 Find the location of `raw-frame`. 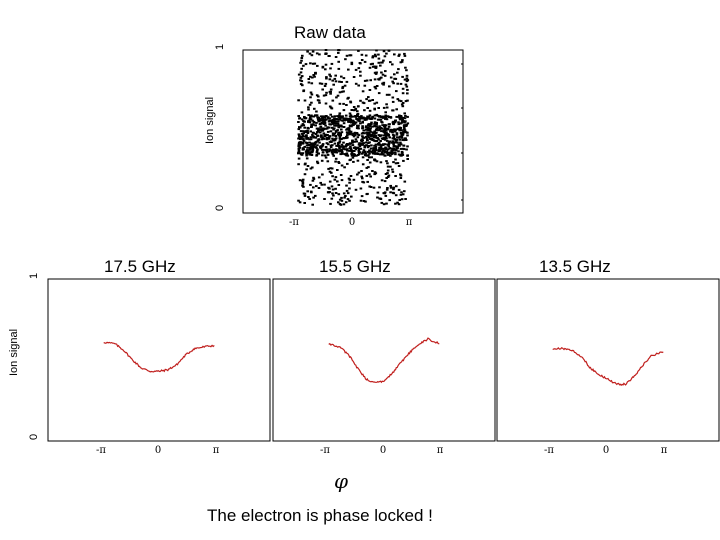

raw-frame is located at coordinates (353, 131).